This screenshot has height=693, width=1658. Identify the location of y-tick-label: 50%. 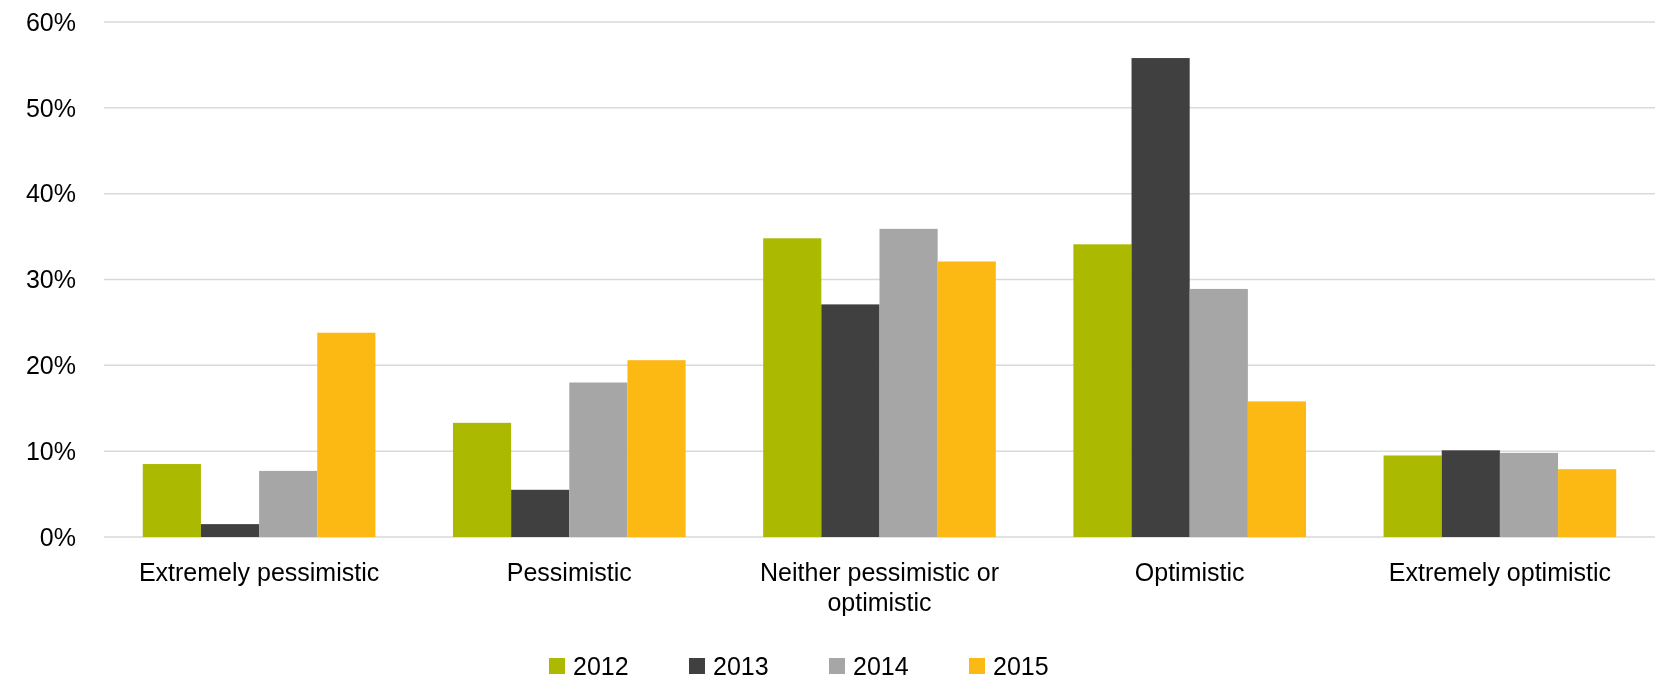
(50, 107).